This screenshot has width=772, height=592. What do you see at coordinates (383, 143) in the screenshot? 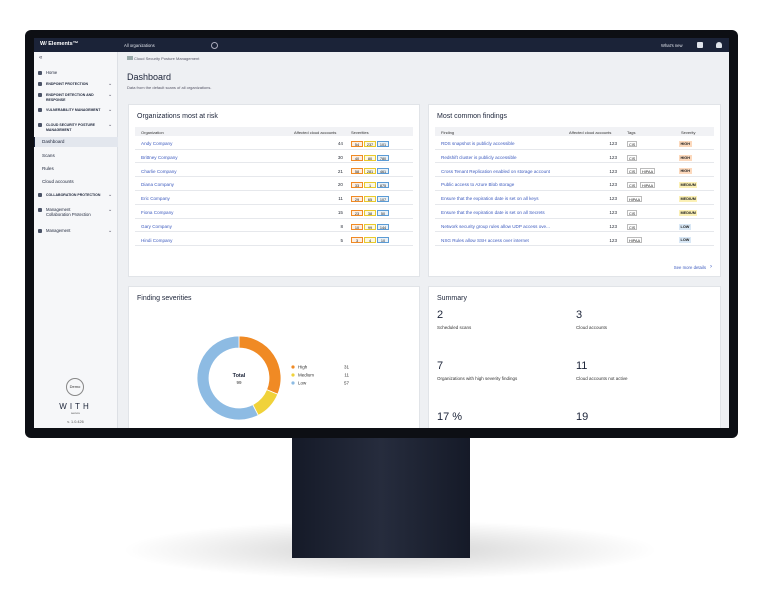
I see `severity-badge: 101` at bounding box center [383, 143].